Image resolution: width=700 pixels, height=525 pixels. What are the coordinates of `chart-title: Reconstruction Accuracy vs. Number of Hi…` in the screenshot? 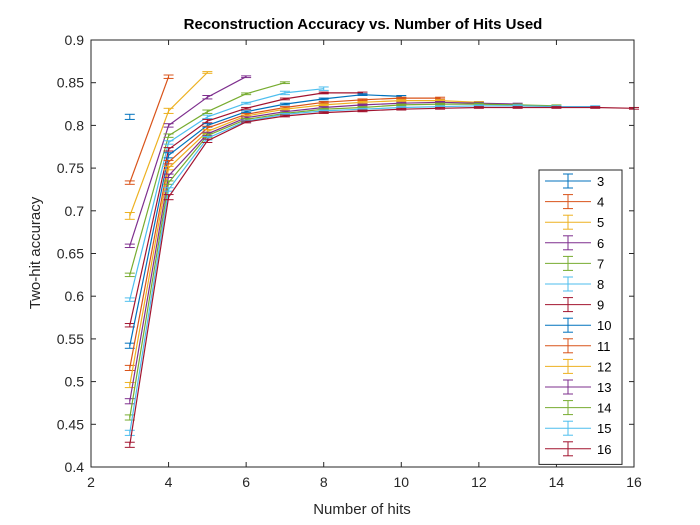 It's located at (363, 24).